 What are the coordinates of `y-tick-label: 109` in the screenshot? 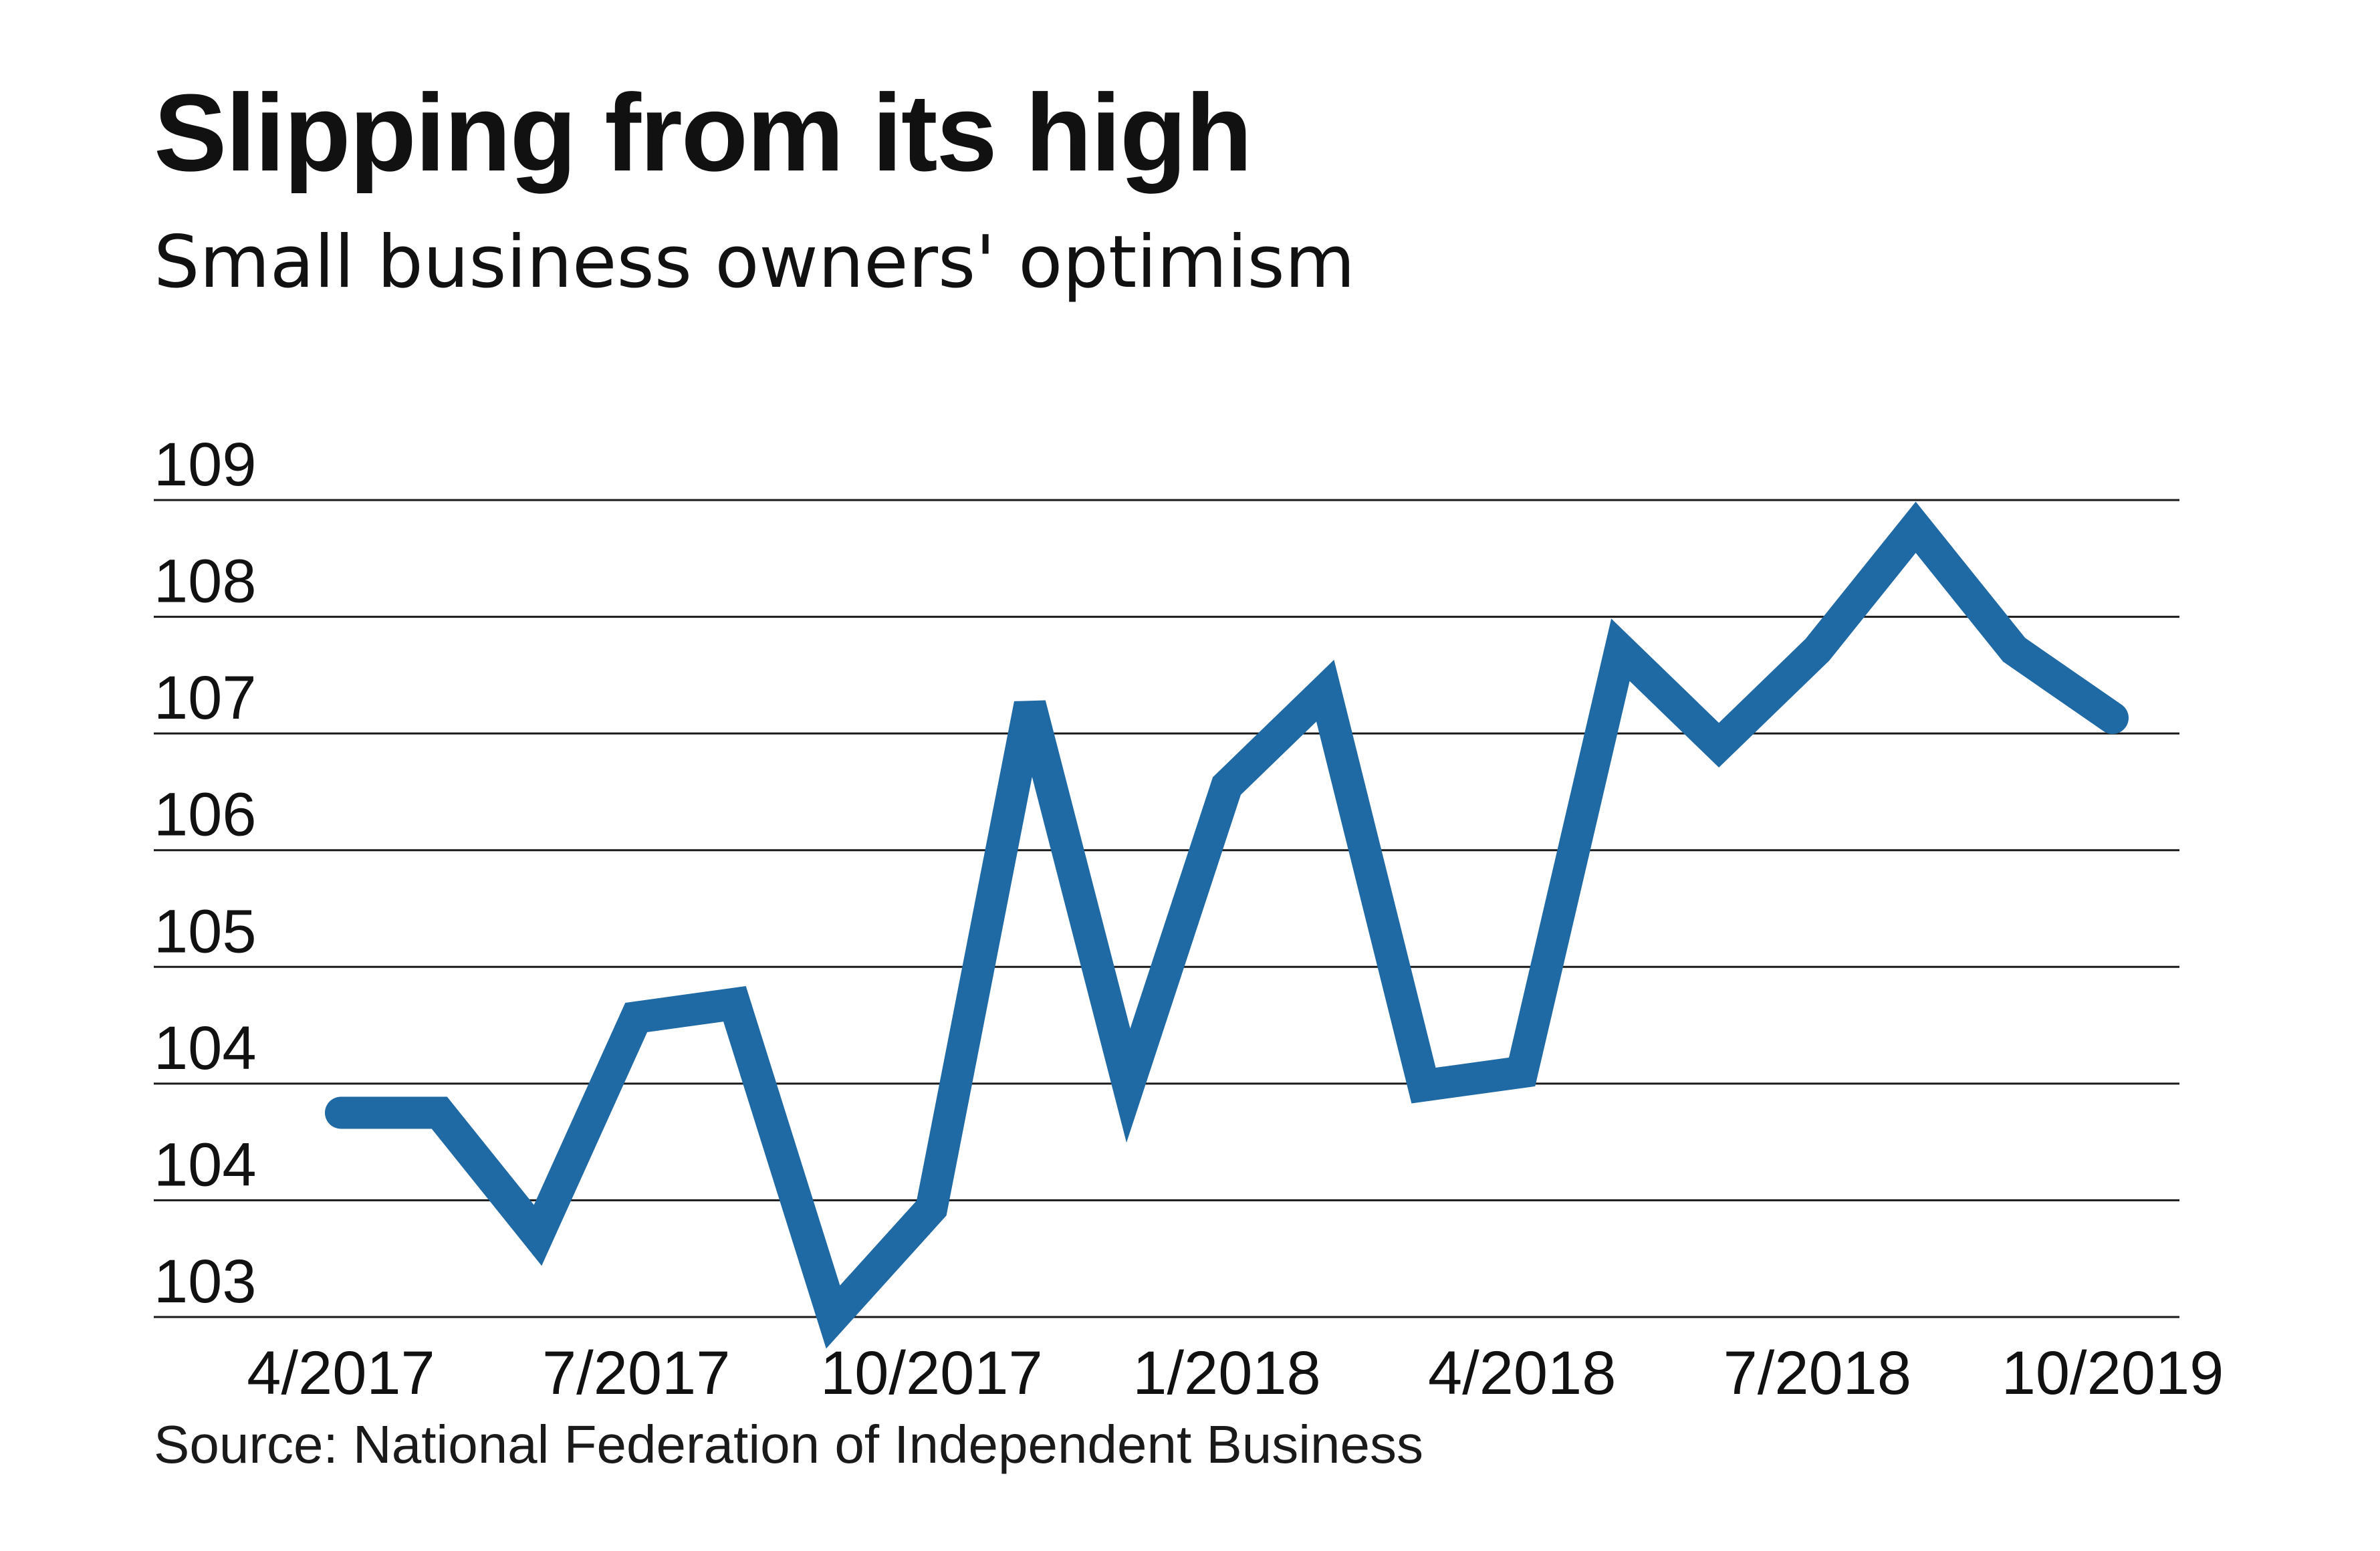 It's located at (205, 465).